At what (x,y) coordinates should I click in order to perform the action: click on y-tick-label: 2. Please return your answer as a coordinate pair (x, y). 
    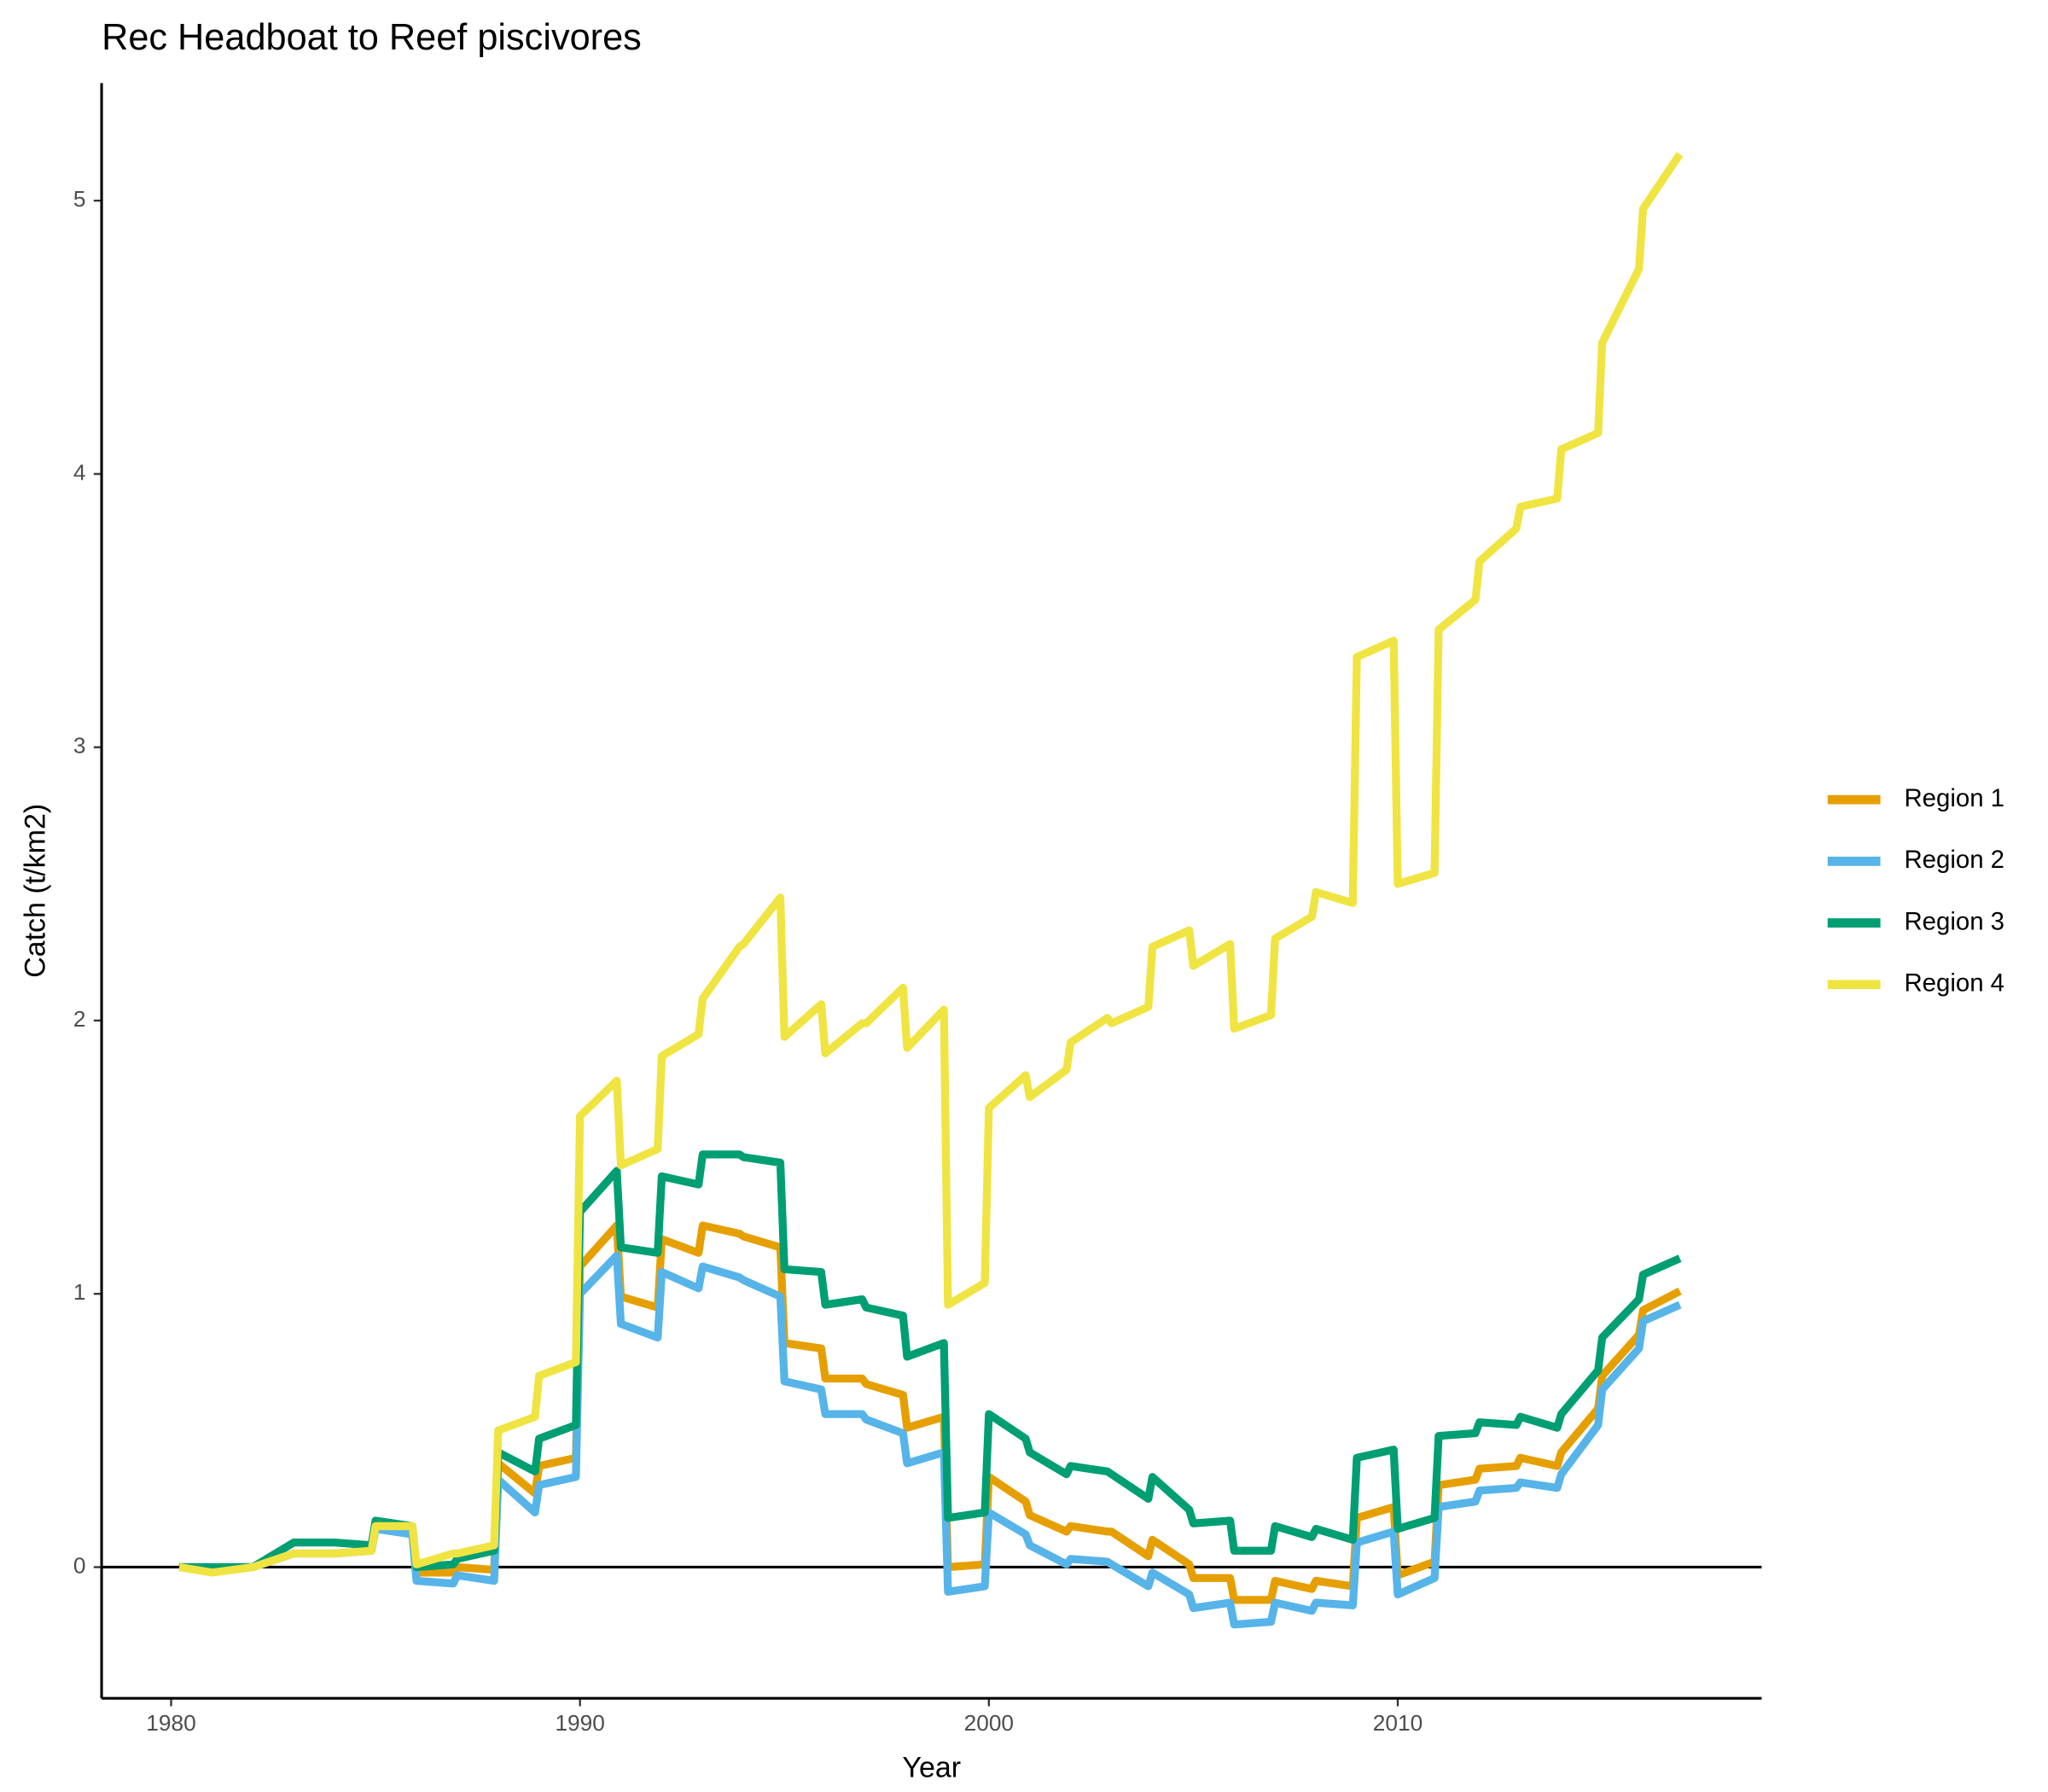
    Looking at the image, I should click on (79, 1019).